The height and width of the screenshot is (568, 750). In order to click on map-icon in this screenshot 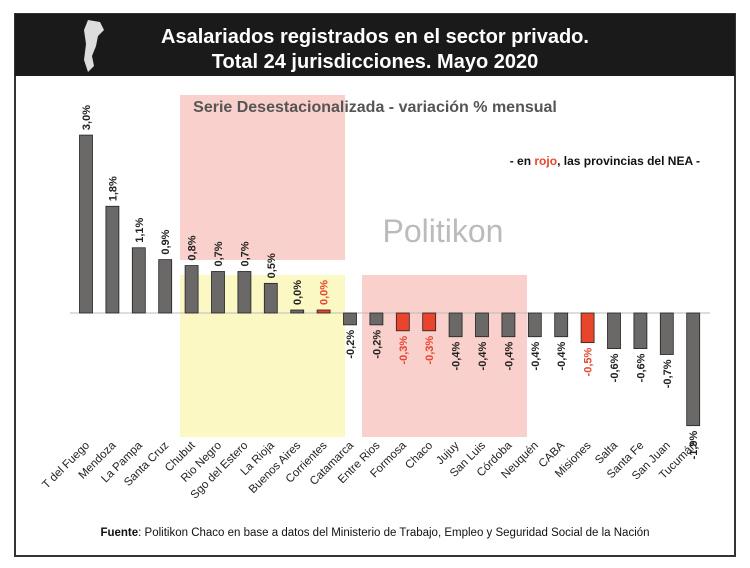, I will do `click(94, 46)`.